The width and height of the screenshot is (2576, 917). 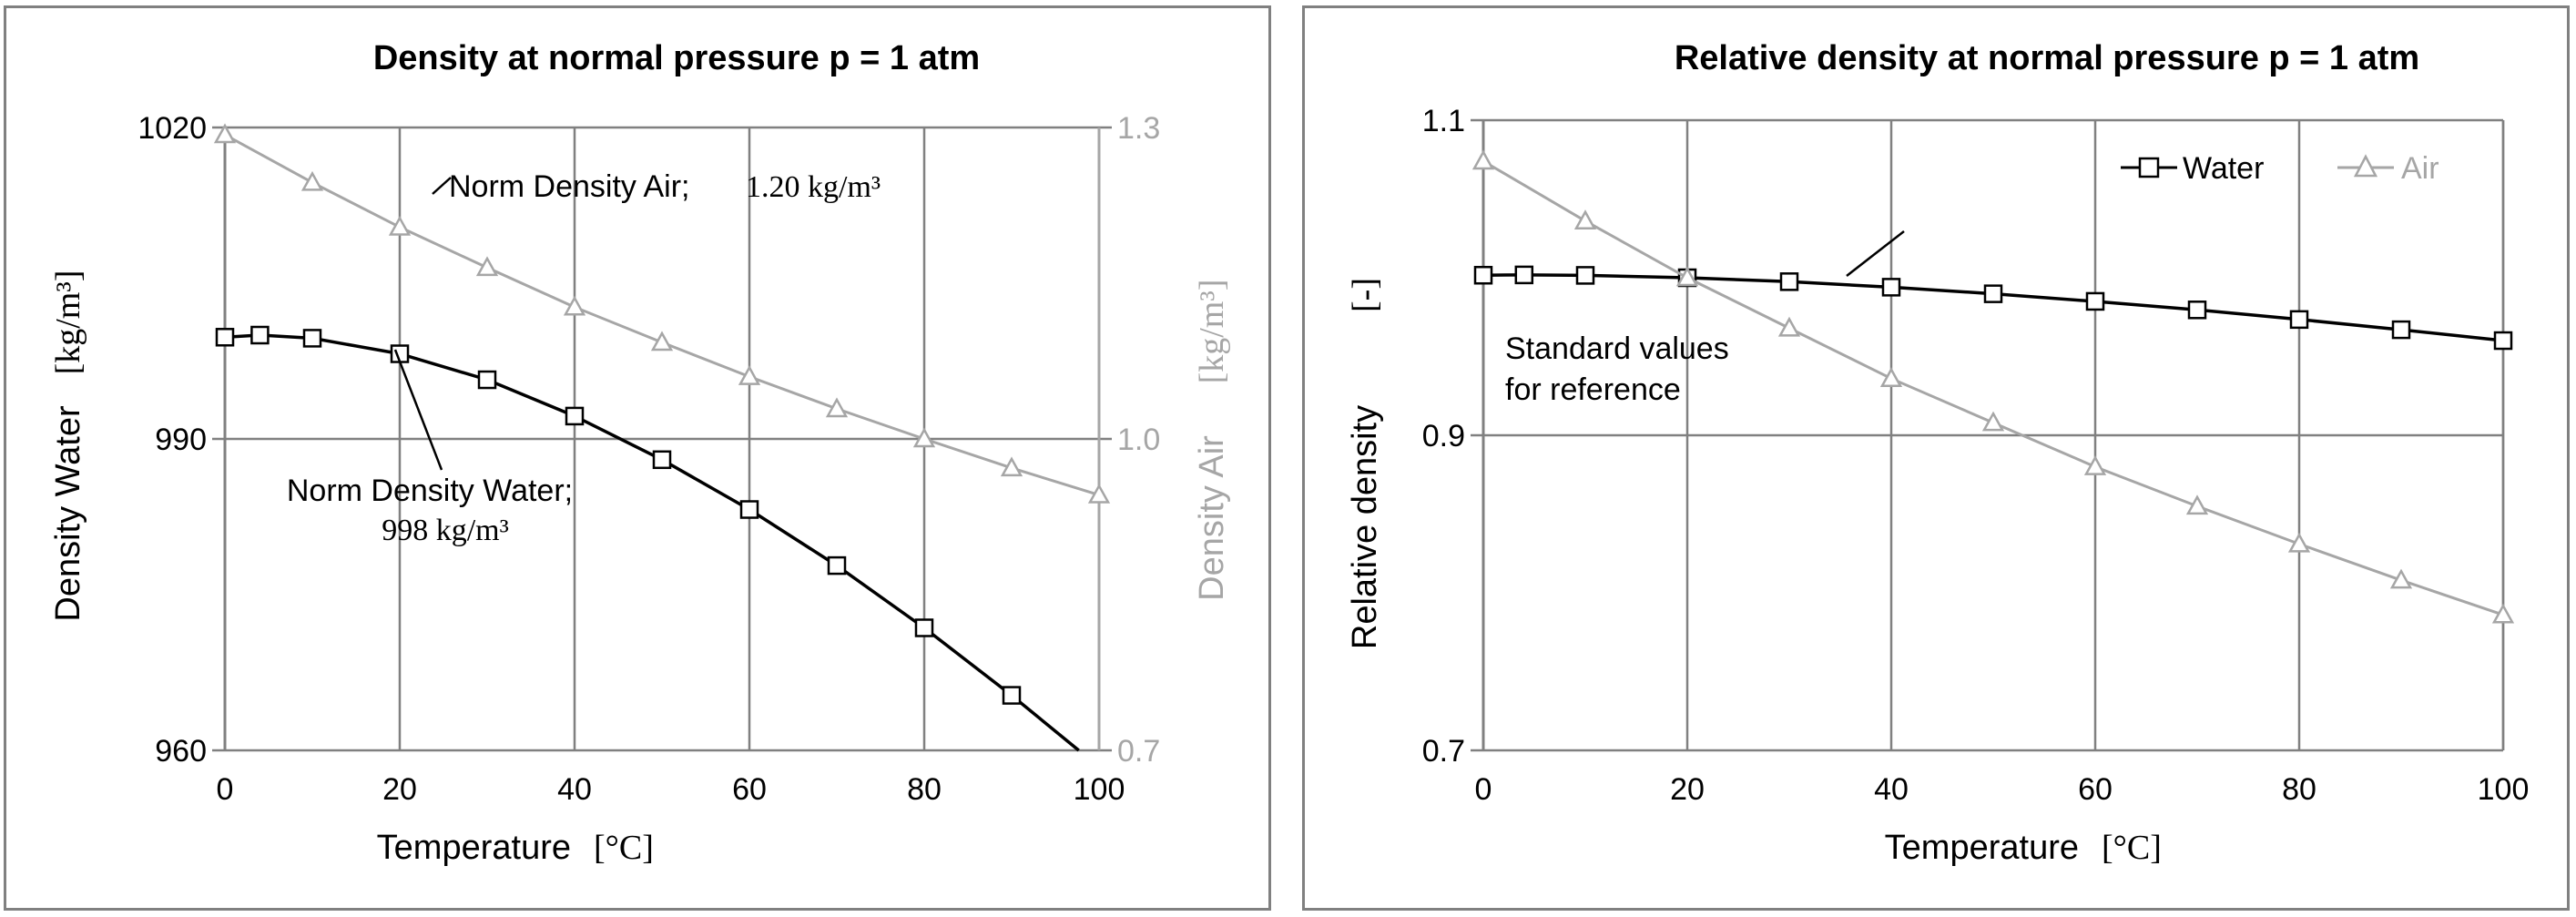 What do you see at coordinates (1443, 751) in the screenshot?
I see `y-tick-label: 0.7` at bounding box center [1443, 751].